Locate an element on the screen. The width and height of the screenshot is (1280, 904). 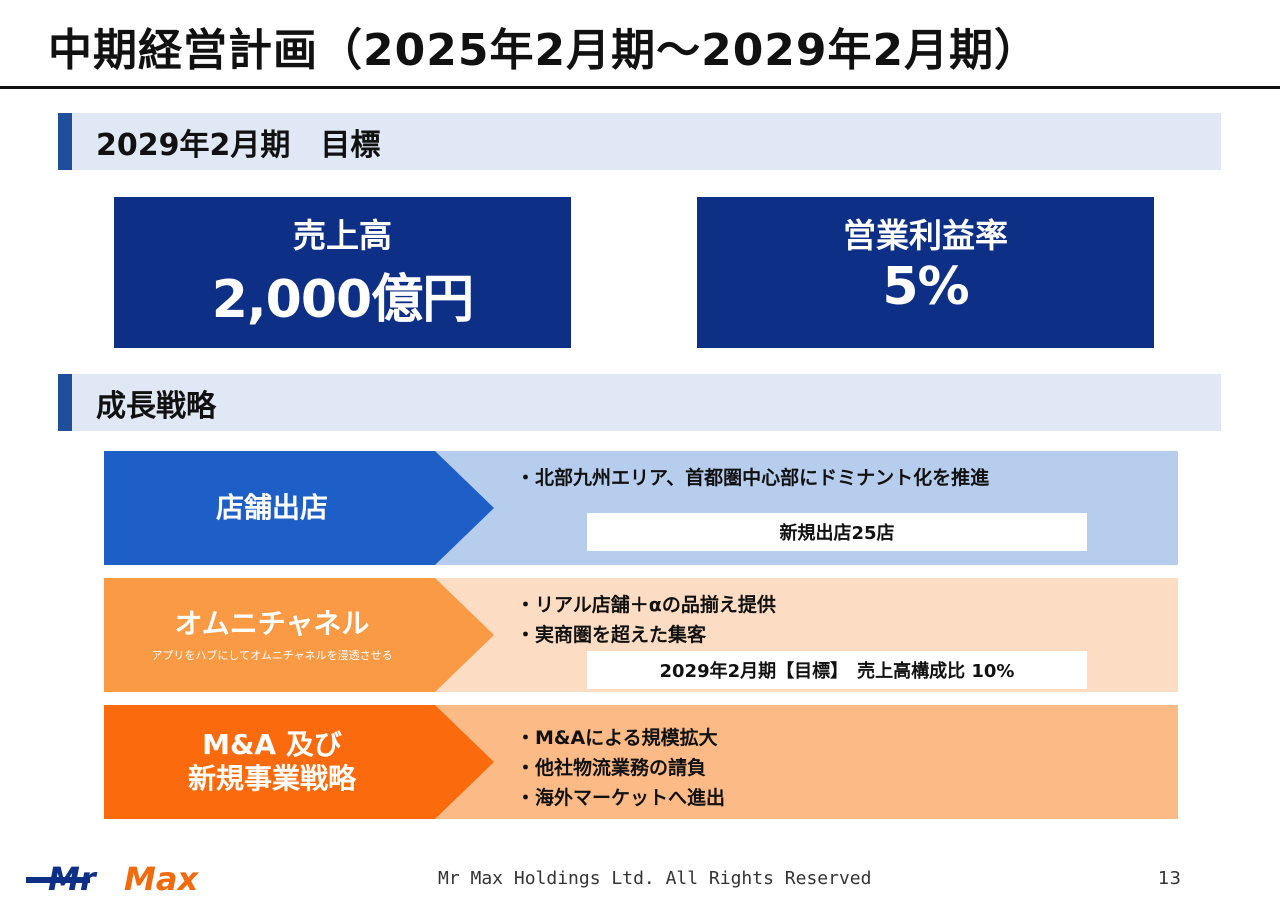
mrmax-logo: Mr Max is located at coordinates (112, 877).